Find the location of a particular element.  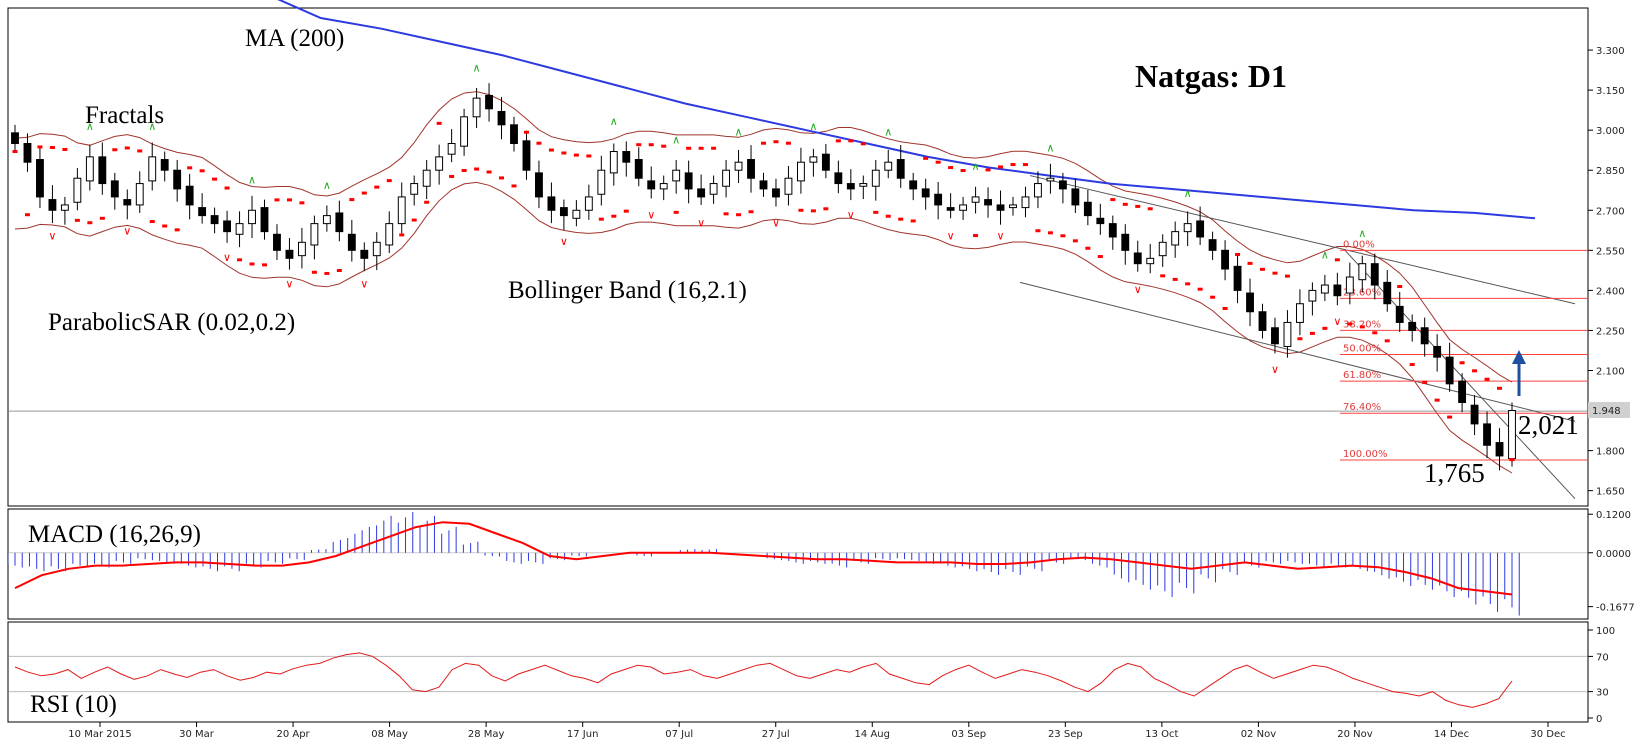

up-arrow-icon is located at coordinates (1519, 373).